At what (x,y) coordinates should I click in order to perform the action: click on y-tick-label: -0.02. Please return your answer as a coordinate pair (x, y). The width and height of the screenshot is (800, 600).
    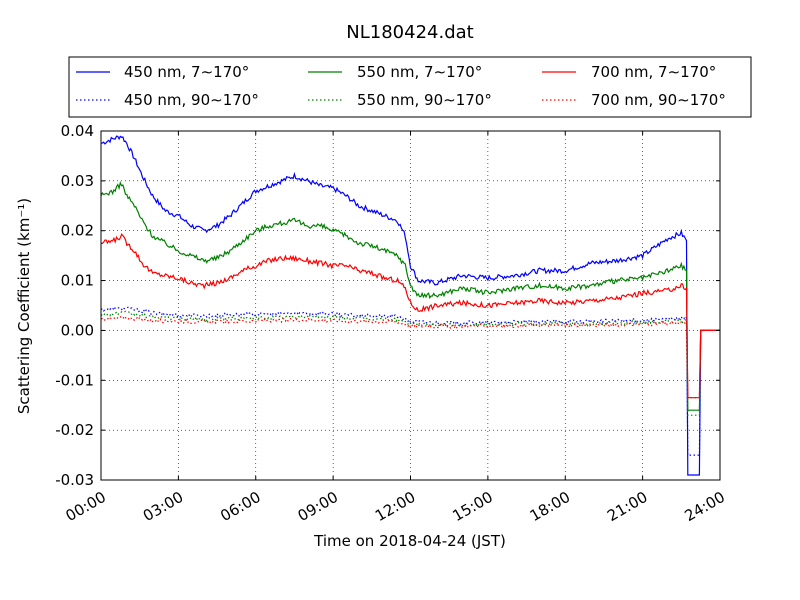
    Looking at the image, I should click on (74, 430).